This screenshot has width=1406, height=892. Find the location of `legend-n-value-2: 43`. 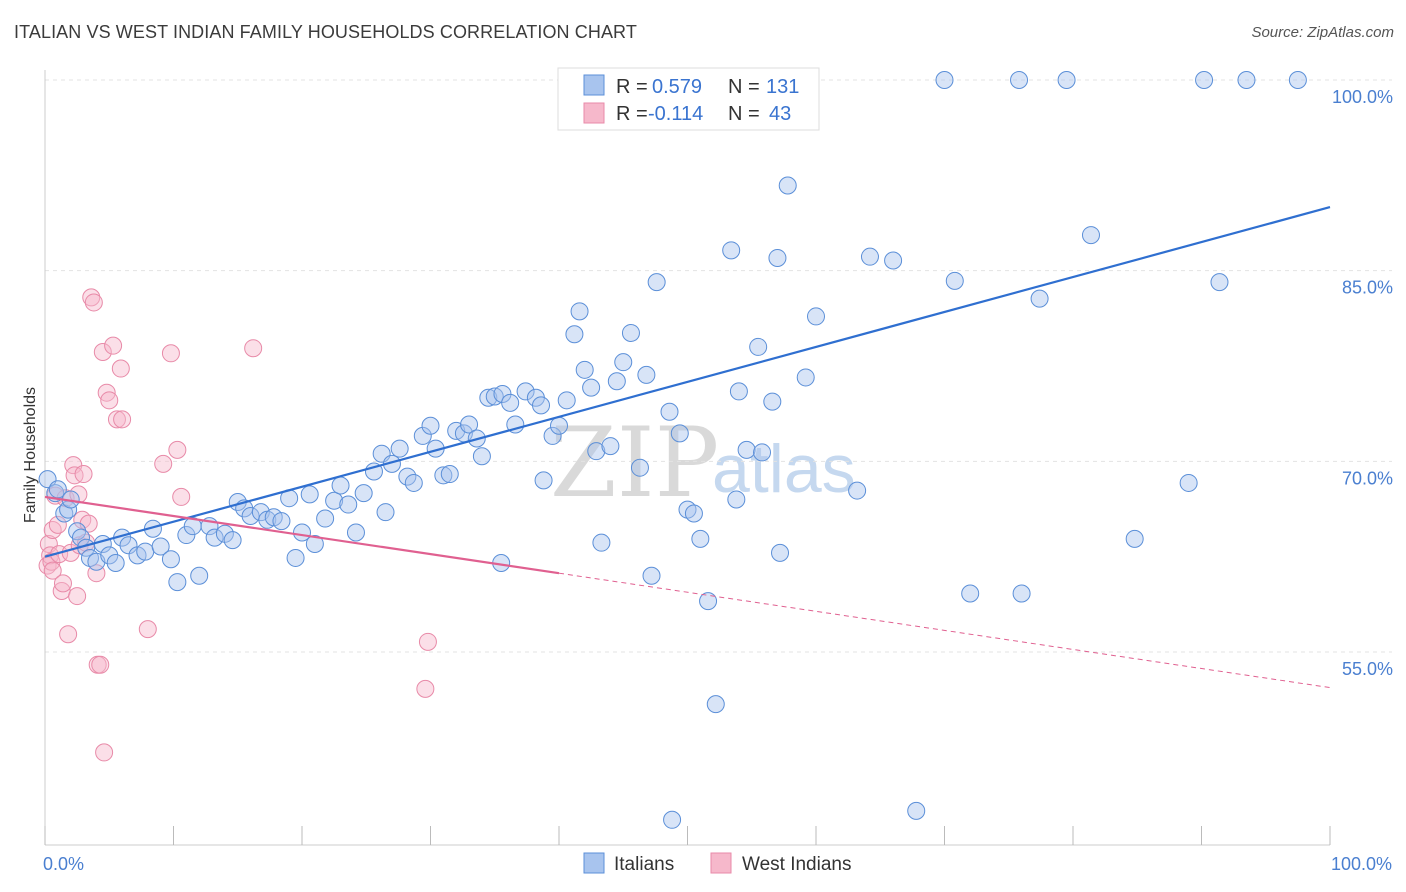

legend-n-value-2: 43 is located at coordinates (780, 114).